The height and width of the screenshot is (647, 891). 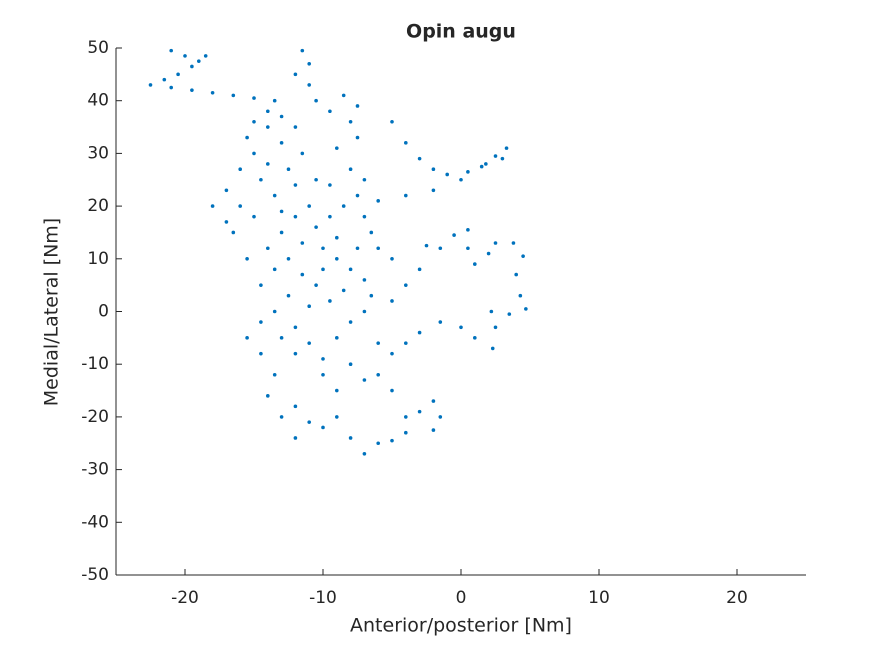 What do you see at coordinates (98, 206) in the screenshot?
I see `y-tick-label: 20` at bounding box center [98, 206].